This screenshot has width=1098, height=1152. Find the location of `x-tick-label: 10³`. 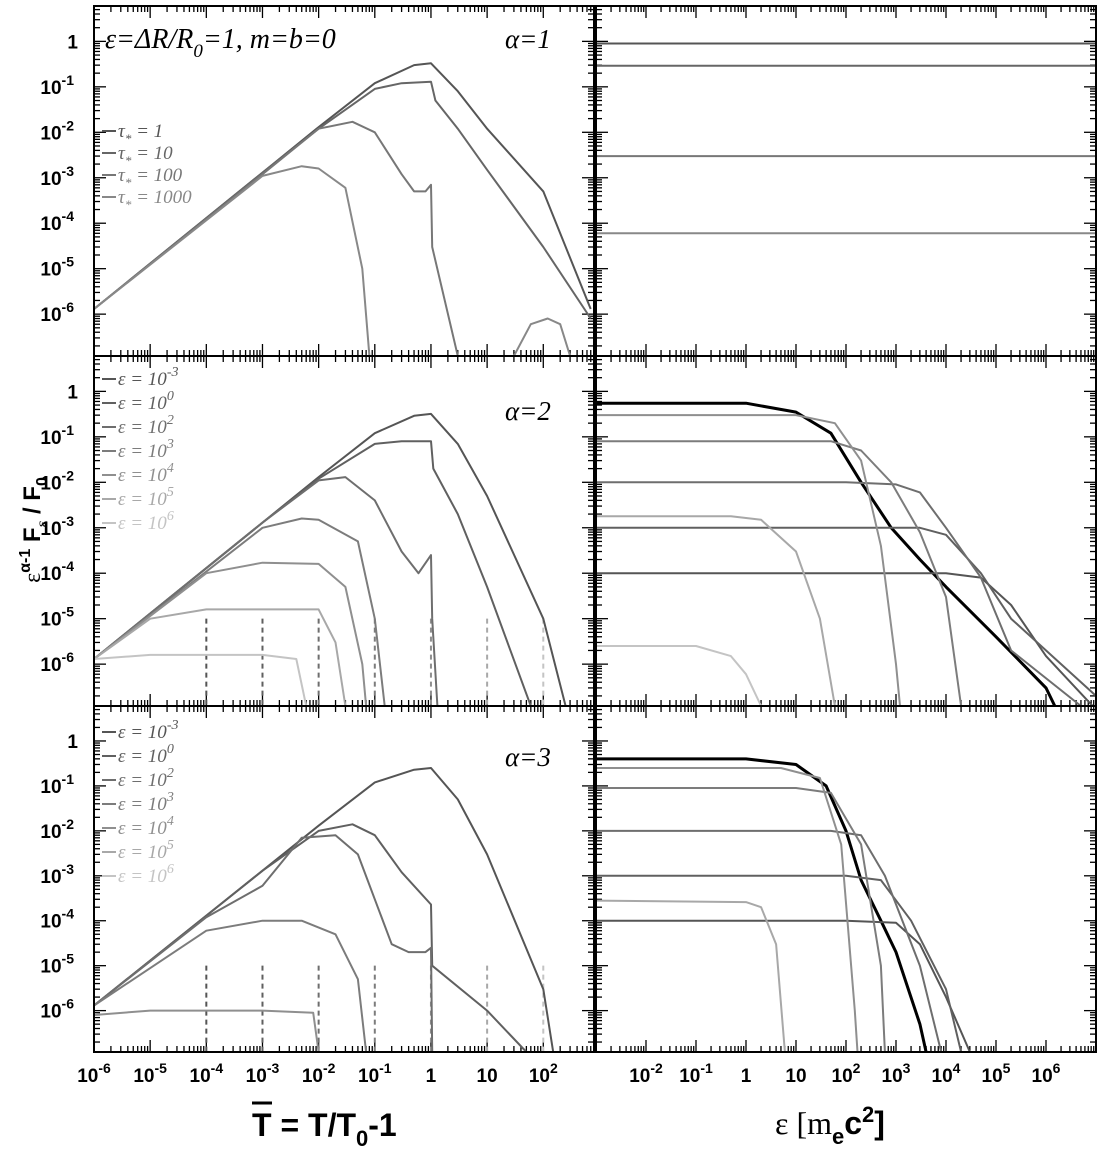

x-tick-label: 10³ is located at coordinates (896, 1073).